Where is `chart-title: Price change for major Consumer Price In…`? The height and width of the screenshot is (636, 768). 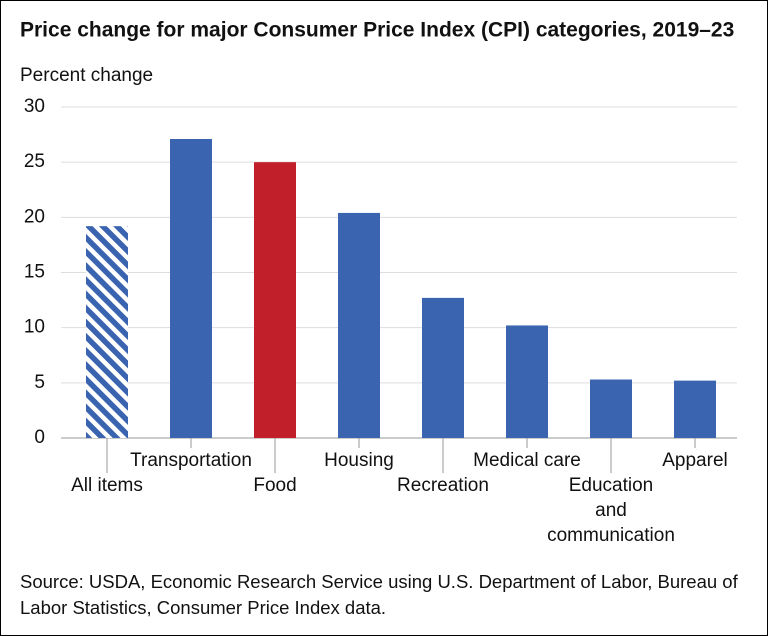 chart-title: Price change for major Consumer Price In… is located at coordinates (377, 30).